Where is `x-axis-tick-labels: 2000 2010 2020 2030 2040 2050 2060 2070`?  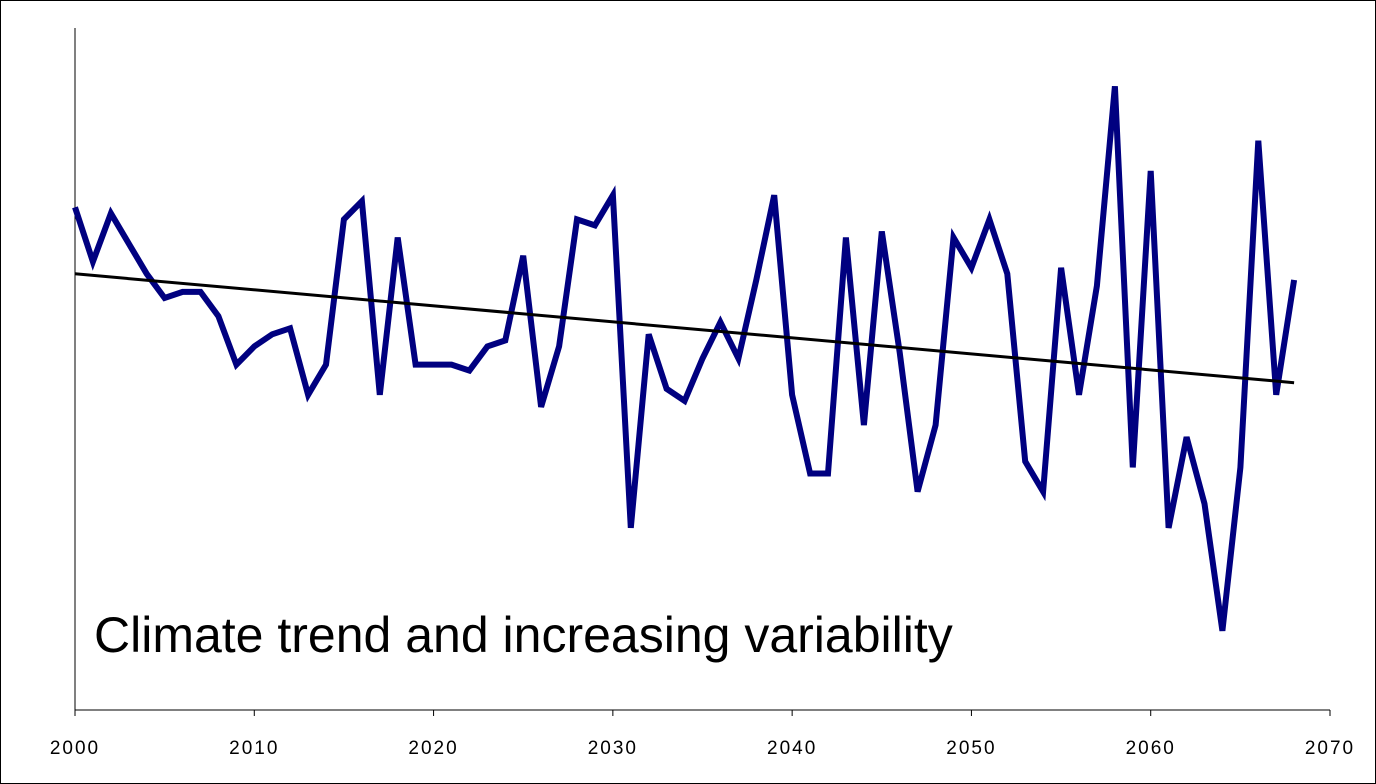 x-axis-tick-labels: 2000 2010 2020 2030 2040 2050 2060 2070 is located at coordinates (702, 748).